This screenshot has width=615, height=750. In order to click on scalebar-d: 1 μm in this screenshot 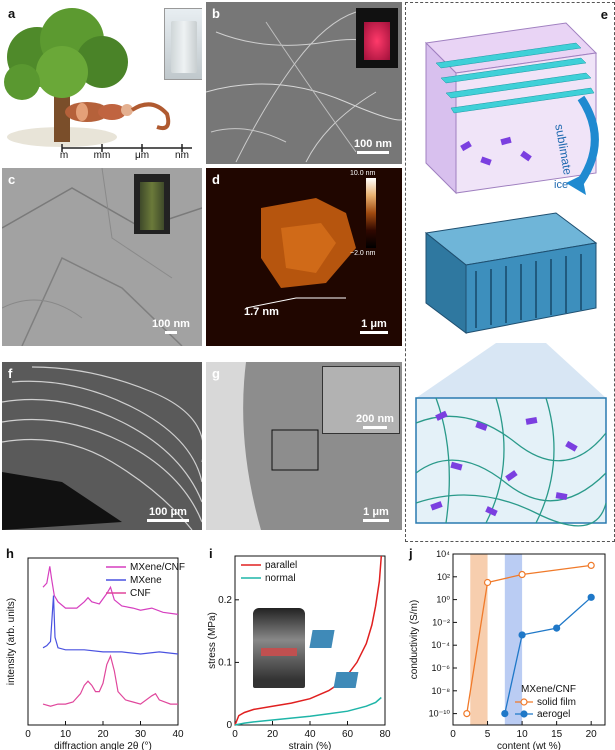, I will do `click(374, 326)`.